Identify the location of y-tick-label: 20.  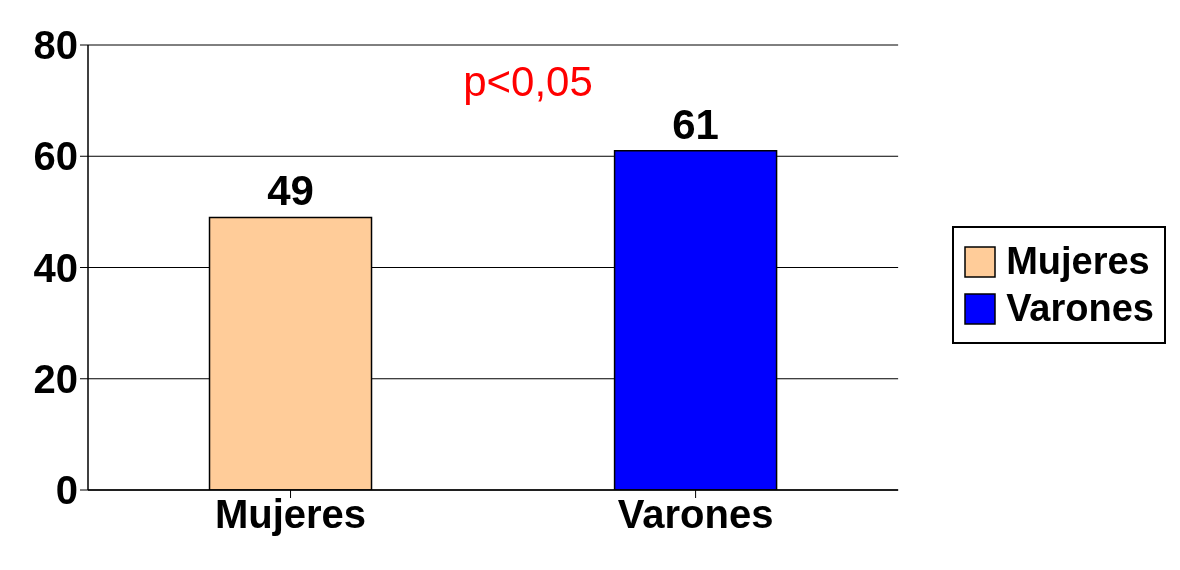
(55, 378).